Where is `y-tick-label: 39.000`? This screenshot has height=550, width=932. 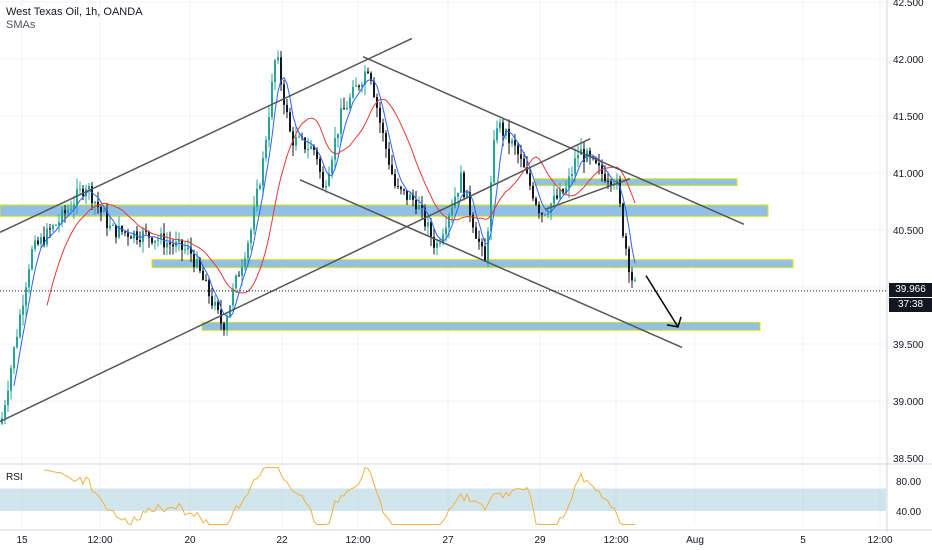 y-tick-label: 39.000 is located at coordinates (908, 402).